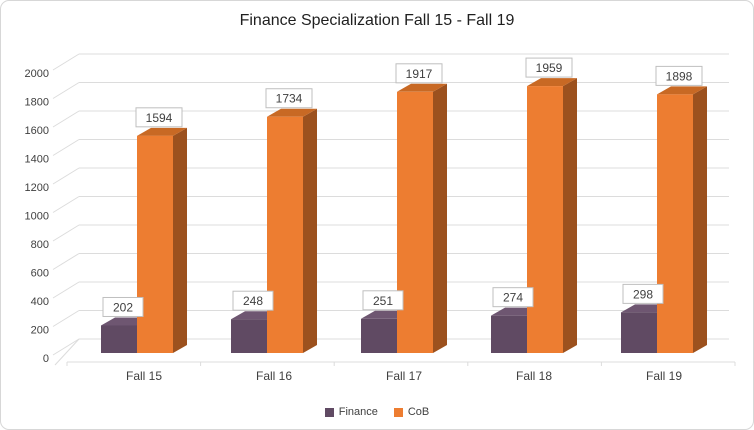  I want to click on legend-label-finance: Finance, so click(358, 412).